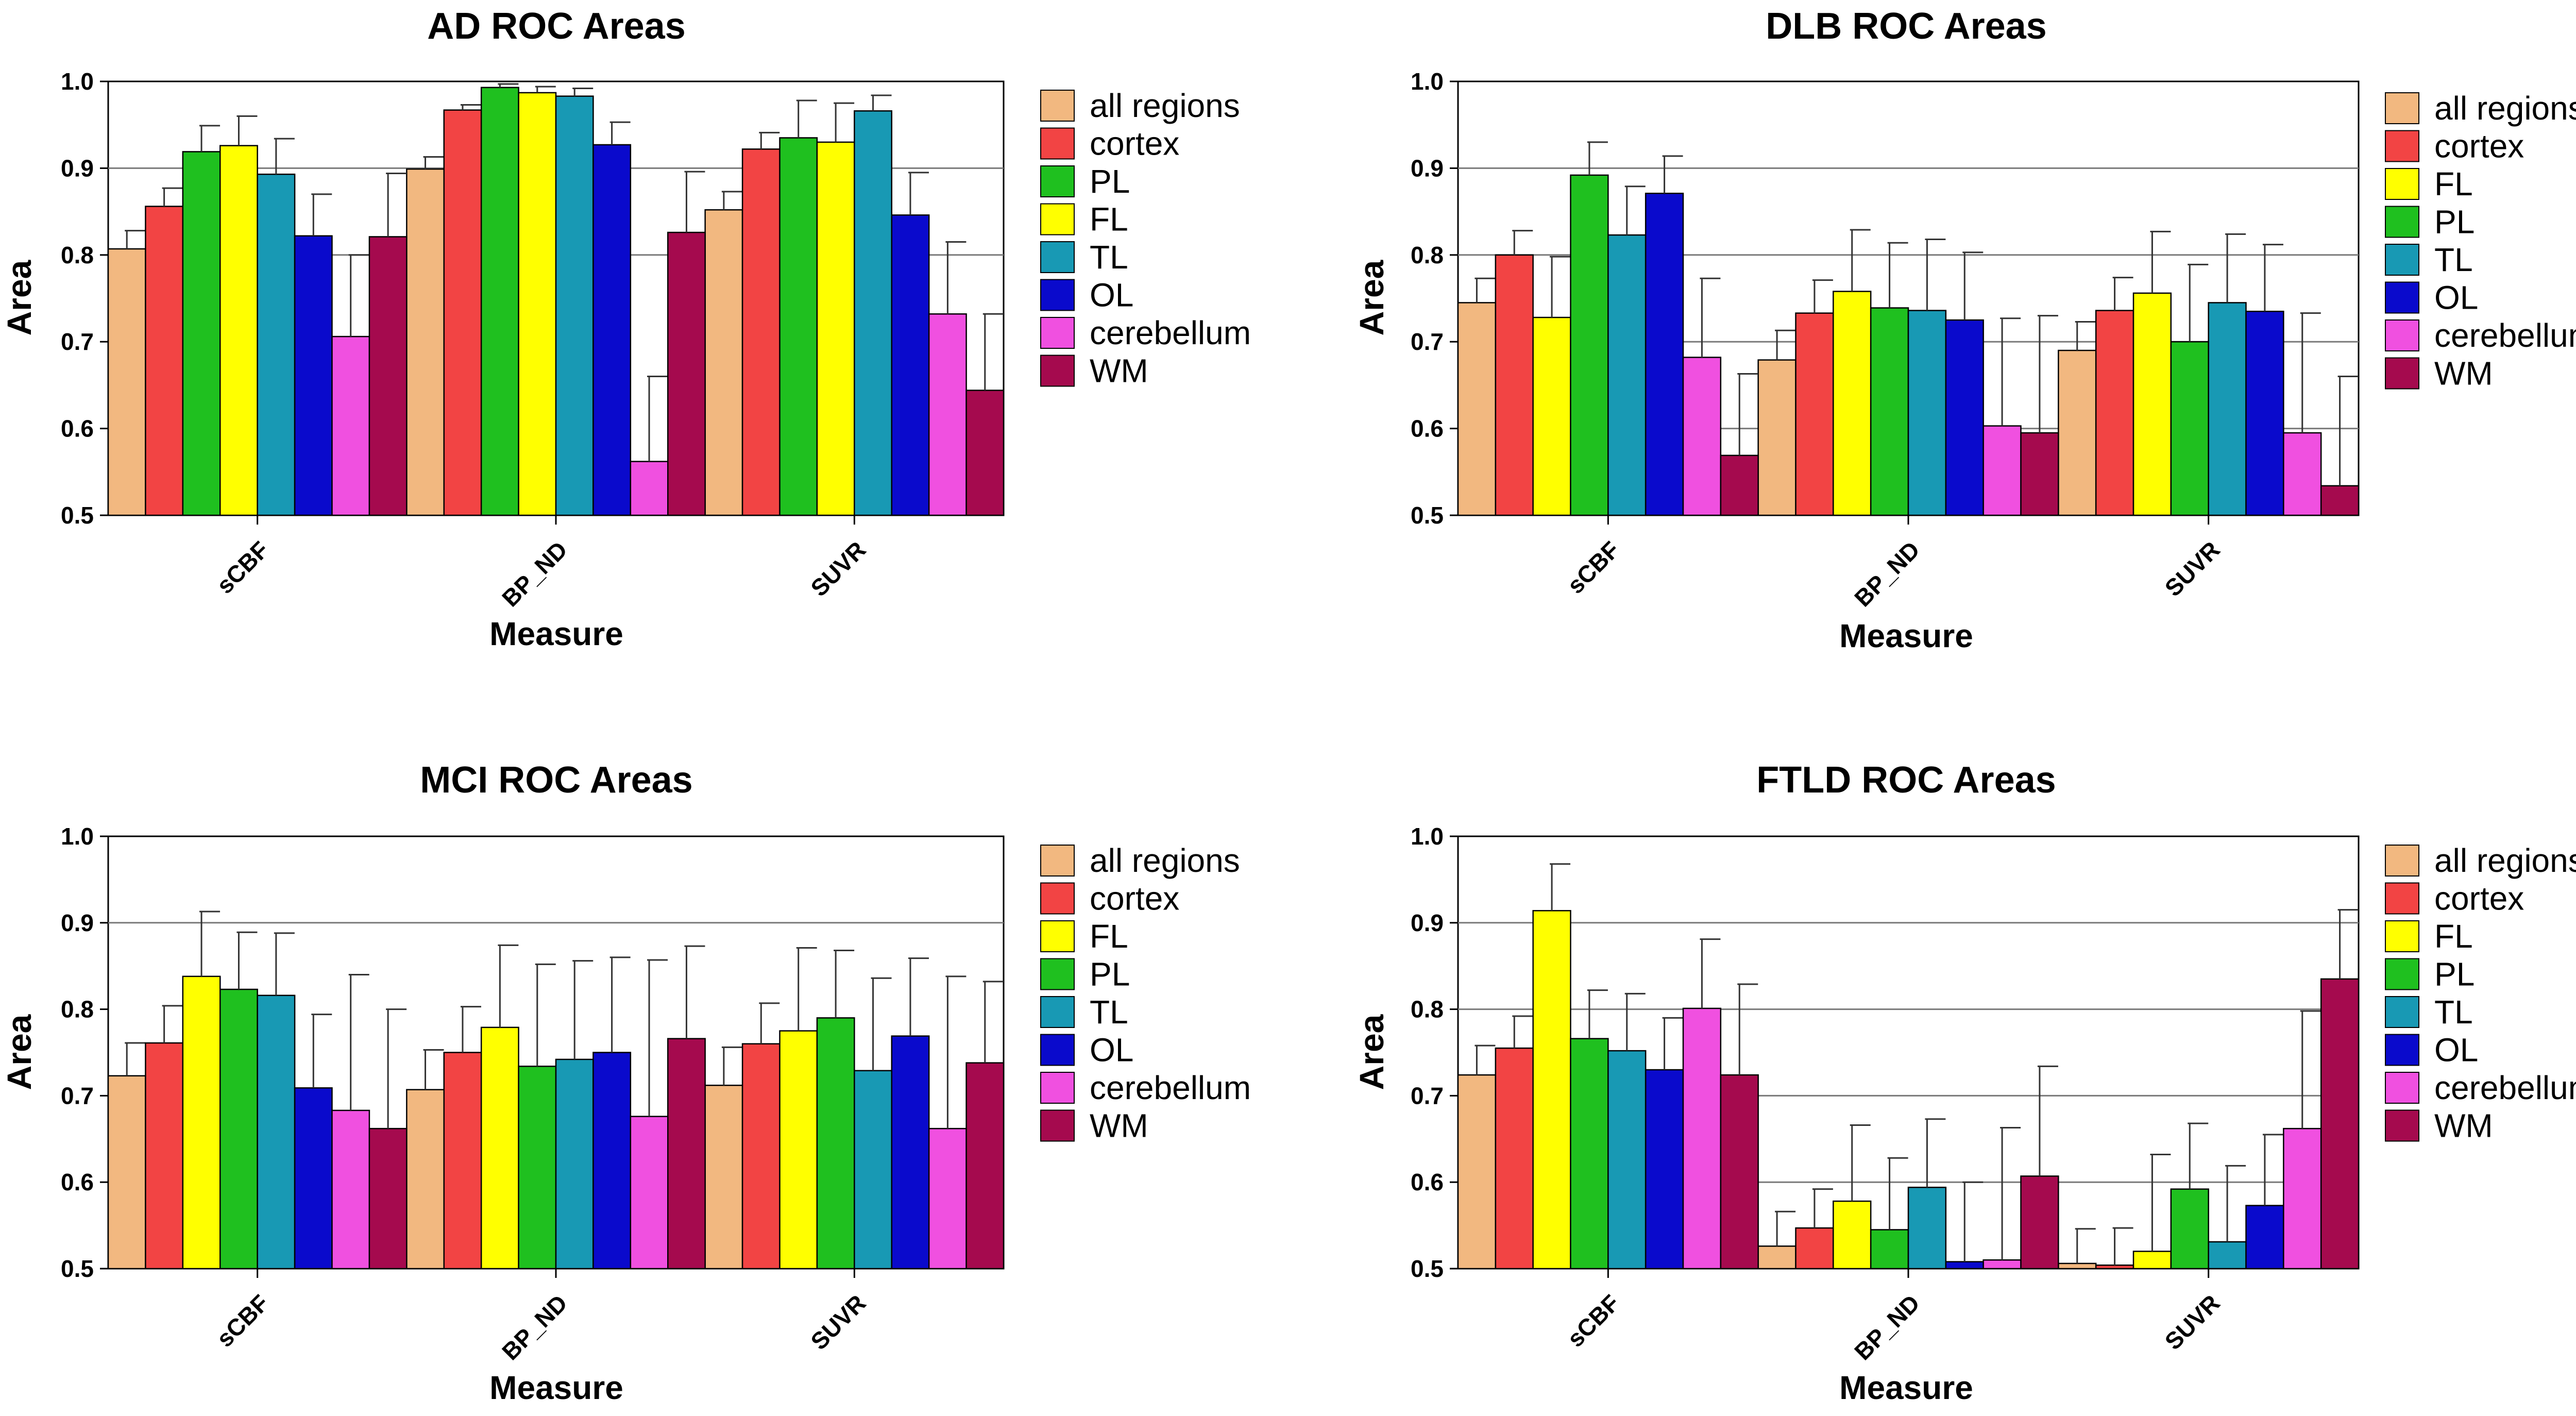 Image resolution: width=2576 pixels, height=1416 pixels. What do you see at coordinates (835, 1143) in the screenshot?
I see `mci-bar-PL-SUVR` at bounding box center [835, 1143].